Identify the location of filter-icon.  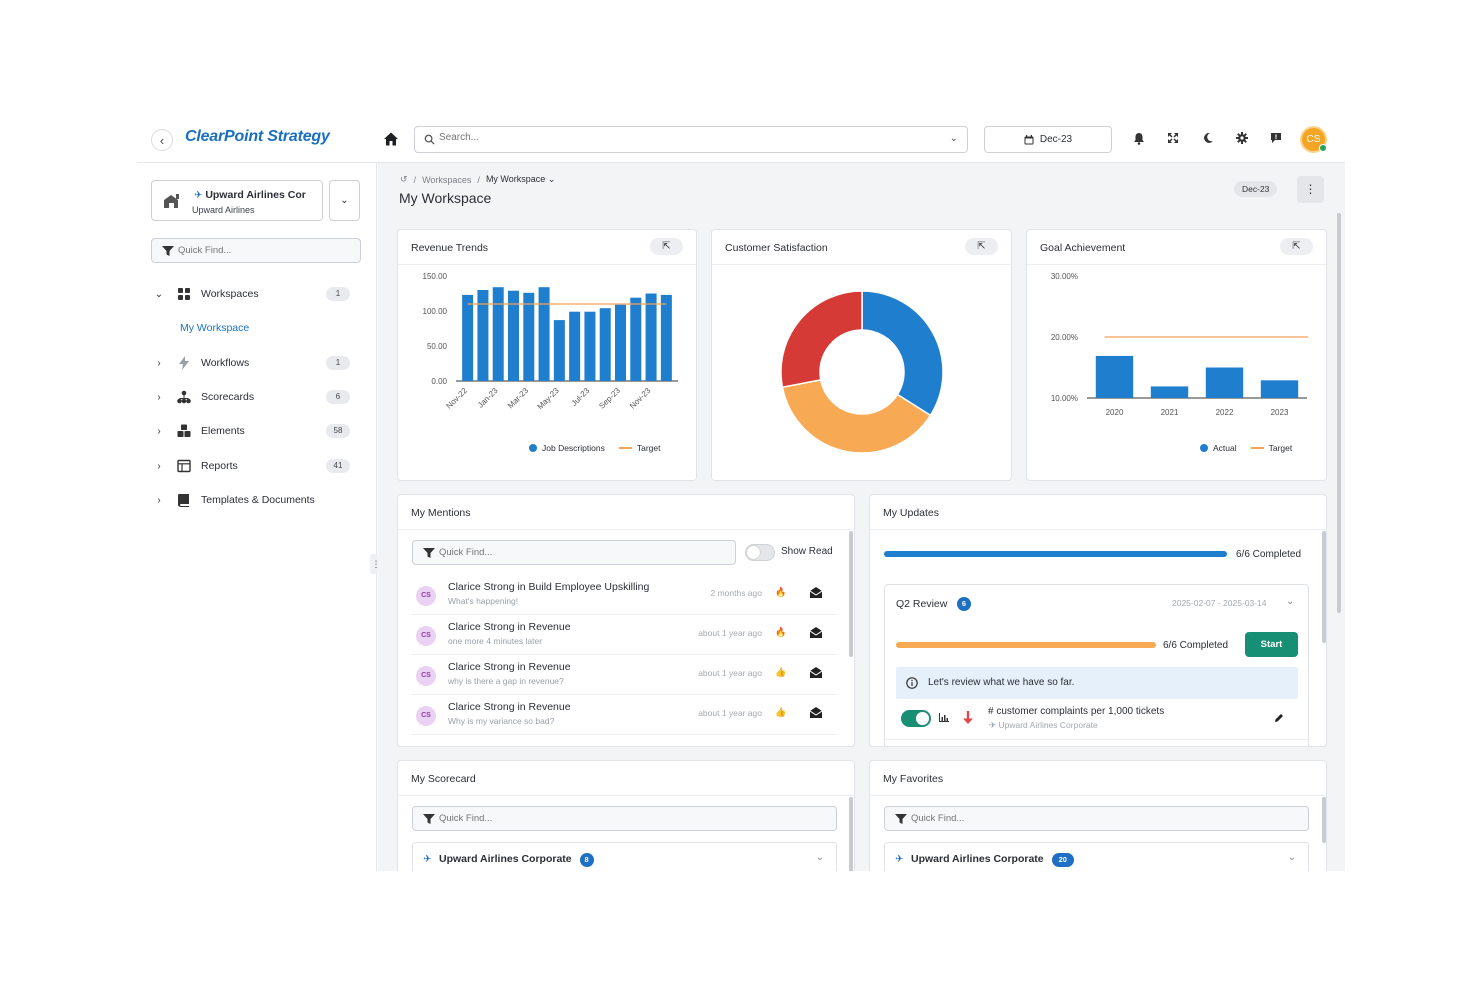
(901, 819).